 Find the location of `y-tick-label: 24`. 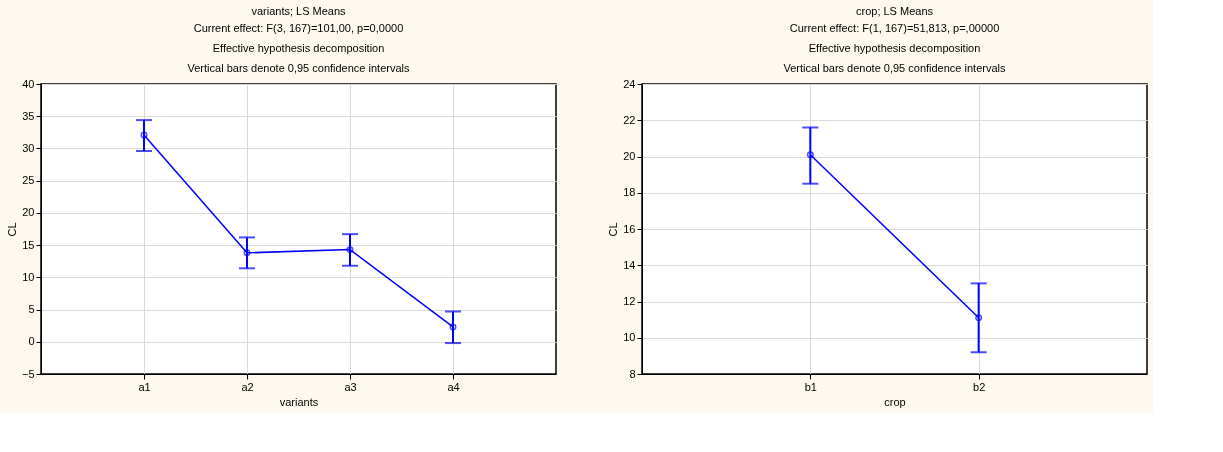

y-tick-label: 24 is located at coordinates (629, 83).